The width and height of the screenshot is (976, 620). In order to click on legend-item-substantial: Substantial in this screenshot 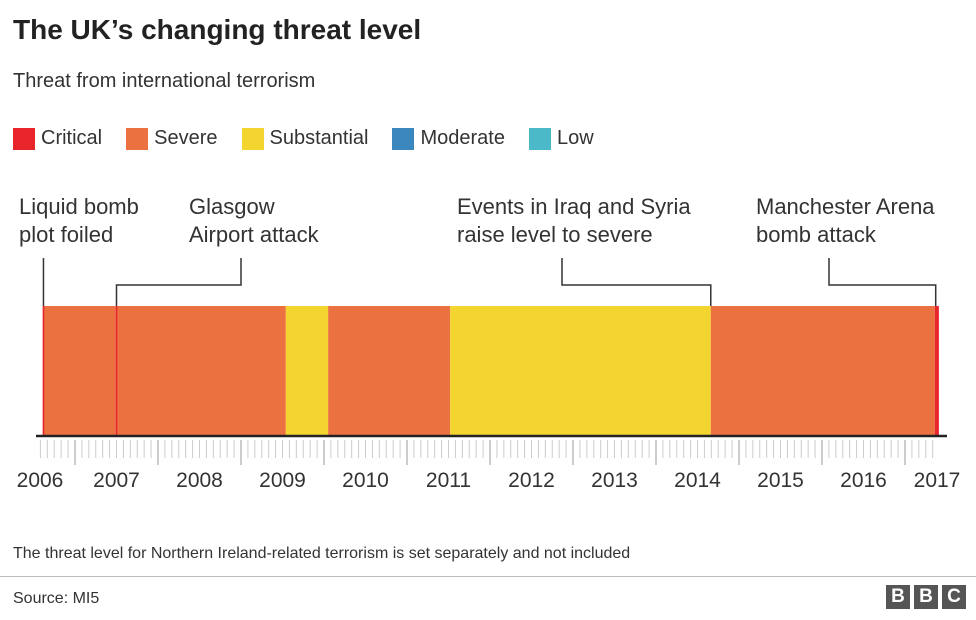, I will do `click(305, 138)`.